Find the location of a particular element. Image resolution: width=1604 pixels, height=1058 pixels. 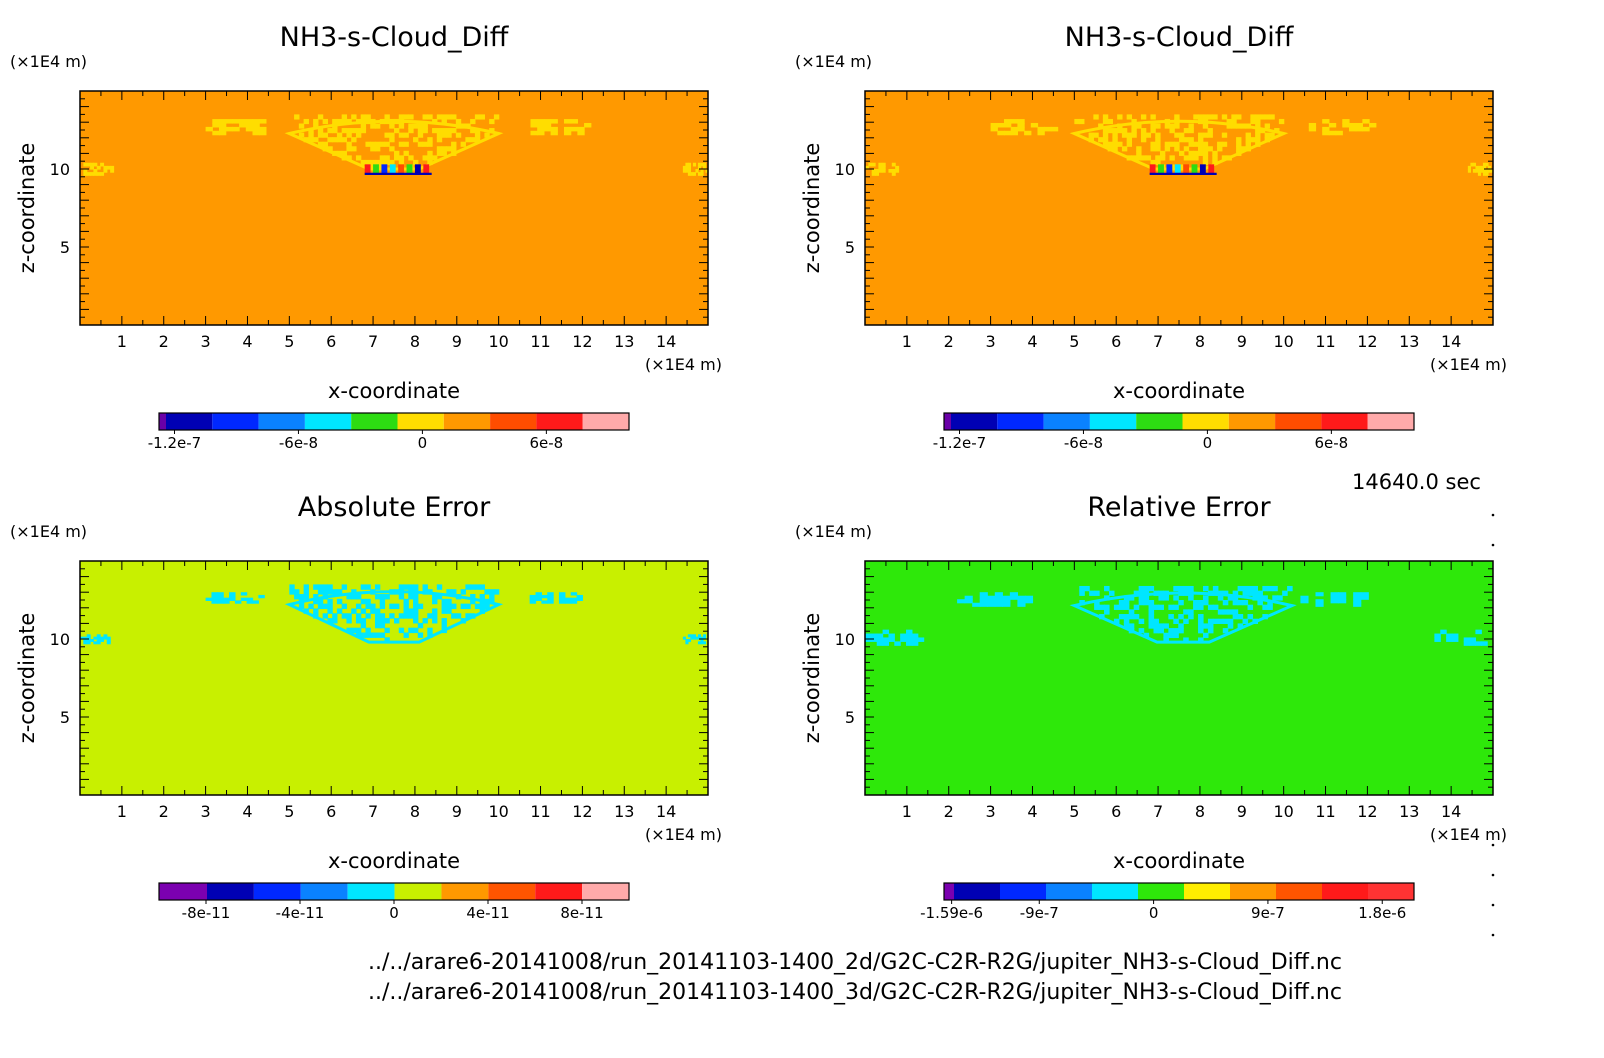

colorbar-tick-label: -6e-8 is located at coordinates (298, 443).